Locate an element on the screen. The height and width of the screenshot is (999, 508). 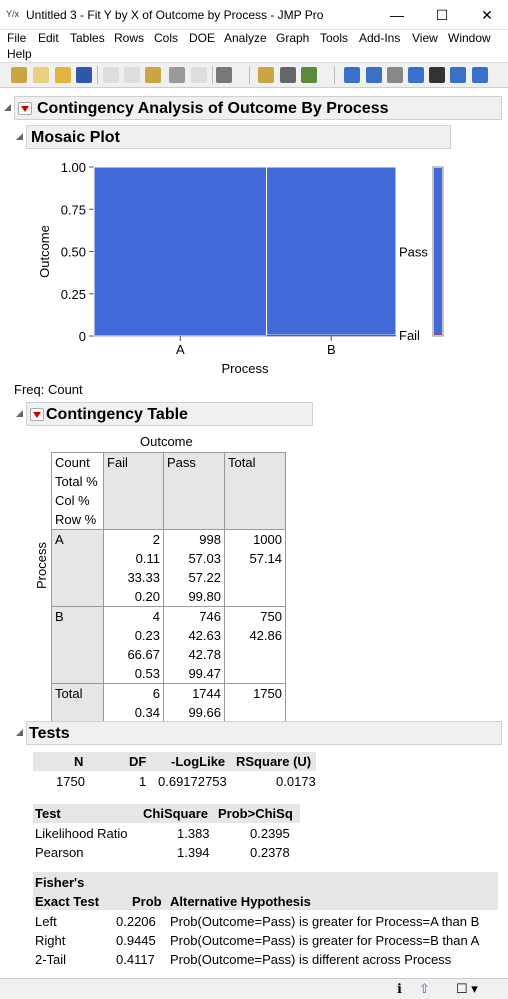
legend-bar-pass is located at coordinates (438, 251).